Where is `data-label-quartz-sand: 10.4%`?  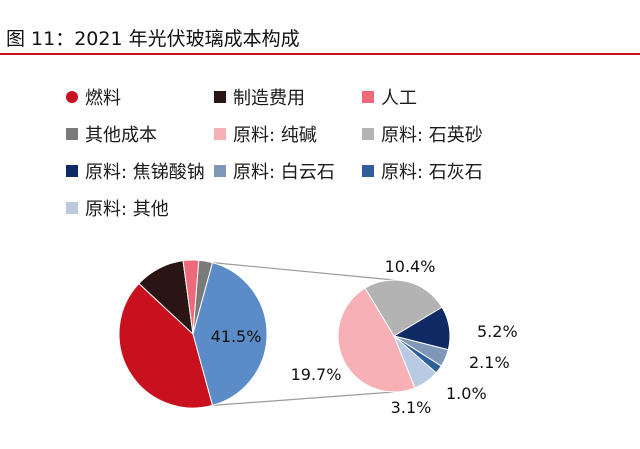 data-label-quartz-sand: 10.4% is located at coordinates (410, 266).